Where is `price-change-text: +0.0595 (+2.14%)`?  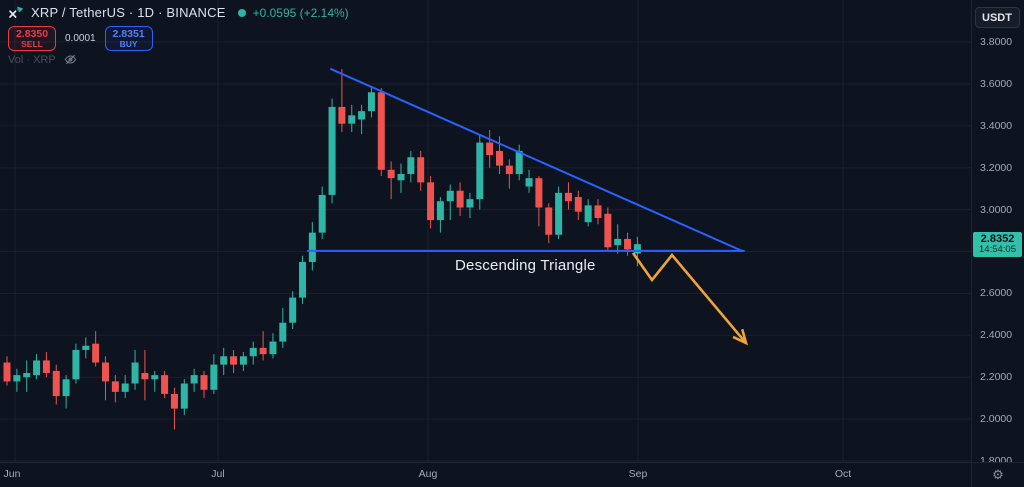
price-change-text: +0.0595 (+2.14%) is located at coordinates (300, 12).